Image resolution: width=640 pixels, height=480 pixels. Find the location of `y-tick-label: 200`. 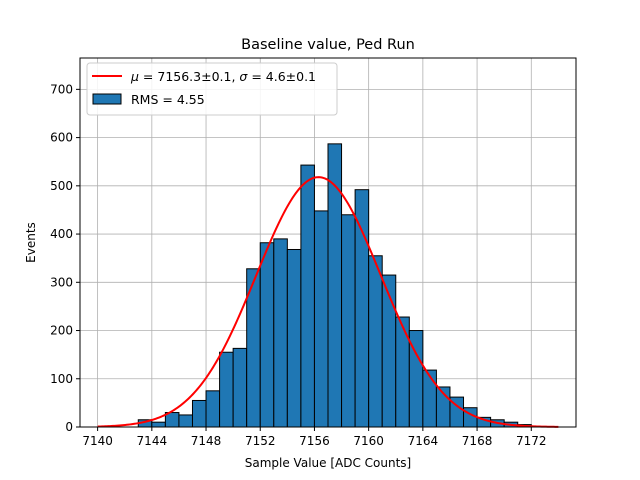

y-tick-label: 200 is located at coordinates (61, 331).